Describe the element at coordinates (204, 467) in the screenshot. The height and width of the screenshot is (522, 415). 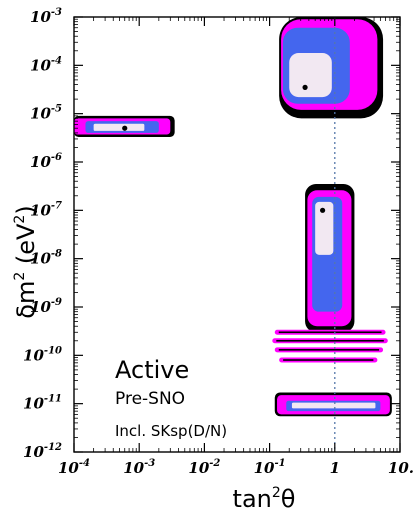
I see `x-tick-label: 10-2` at that location.